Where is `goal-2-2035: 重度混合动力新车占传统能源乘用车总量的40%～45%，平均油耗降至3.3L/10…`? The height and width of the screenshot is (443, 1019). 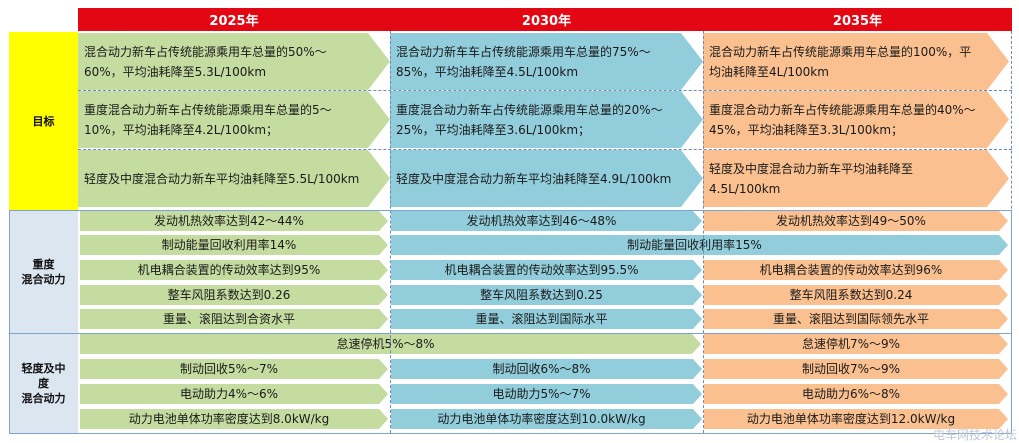
goal-2-2035: 重度混合动力新车占传统能源乘用车总量的40%～45%，平均油耗降至3.3L/10… is located at coordinates (856, 119).